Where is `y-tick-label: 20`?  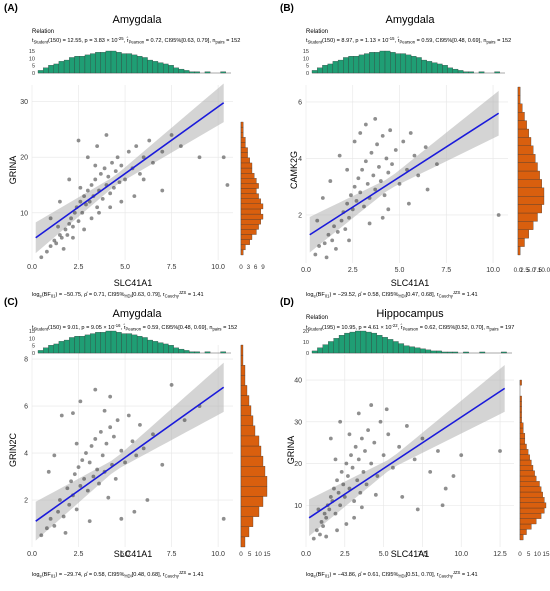 y-tick-label: 20 is located at coordinates (24, 158).